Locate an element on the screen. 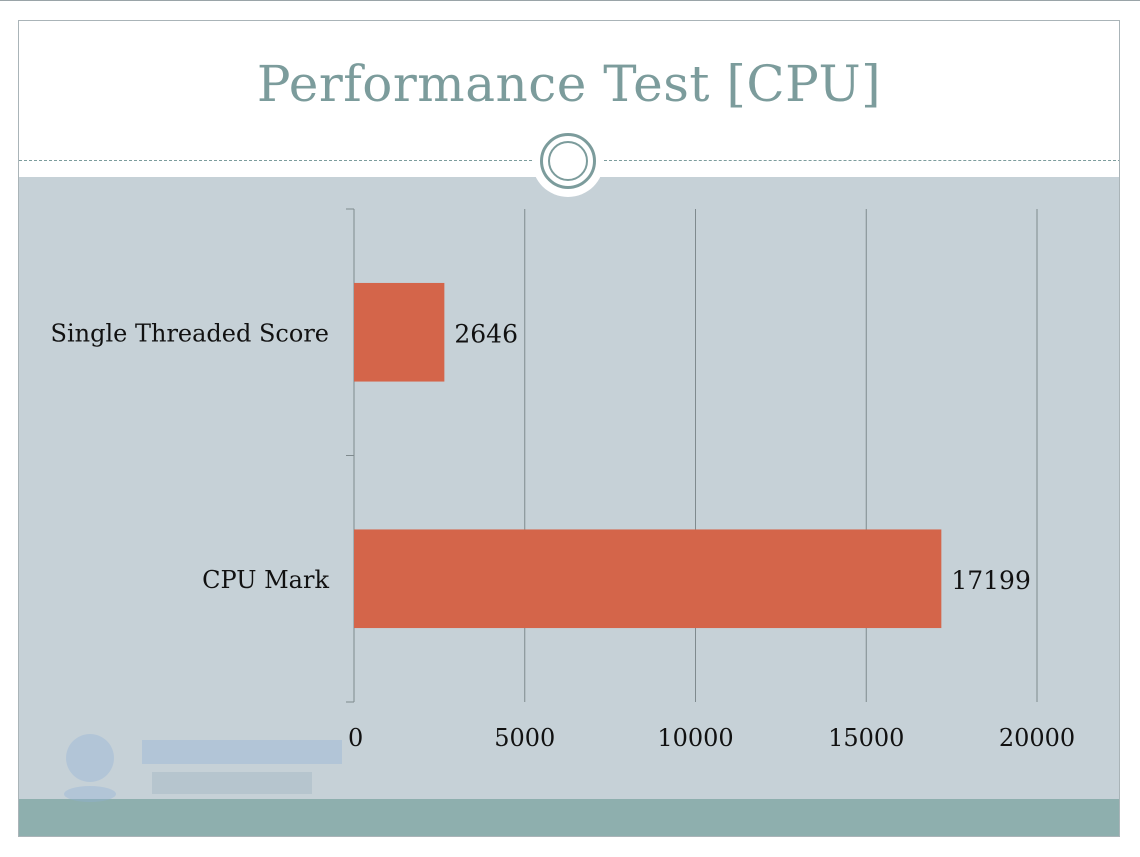 This screenshot has height=857, width=1140. title-divider-left is located at coordinates (275, 160).